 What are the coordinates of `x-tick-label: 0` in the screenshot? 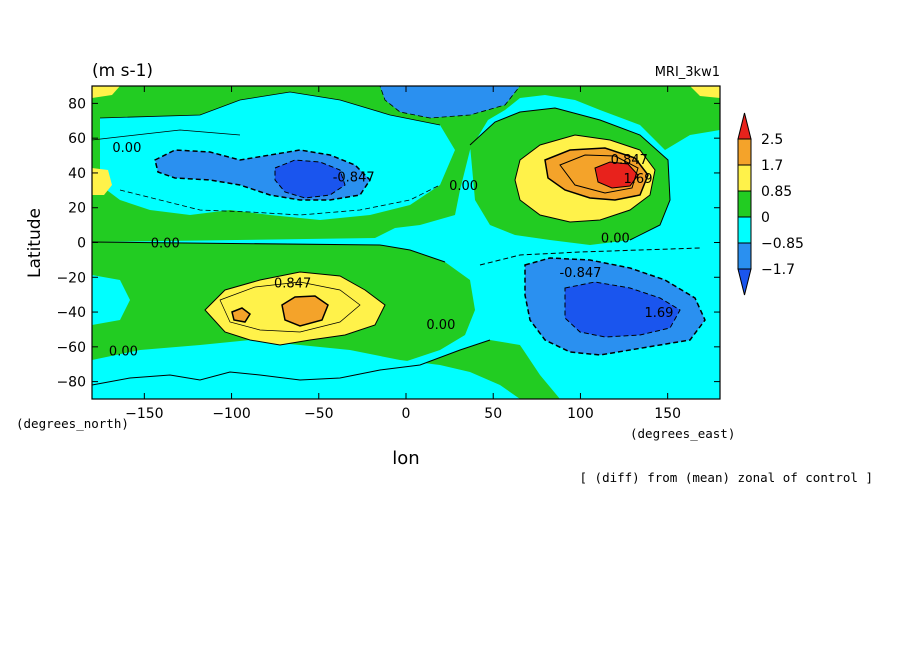 It's located at (406, 414).